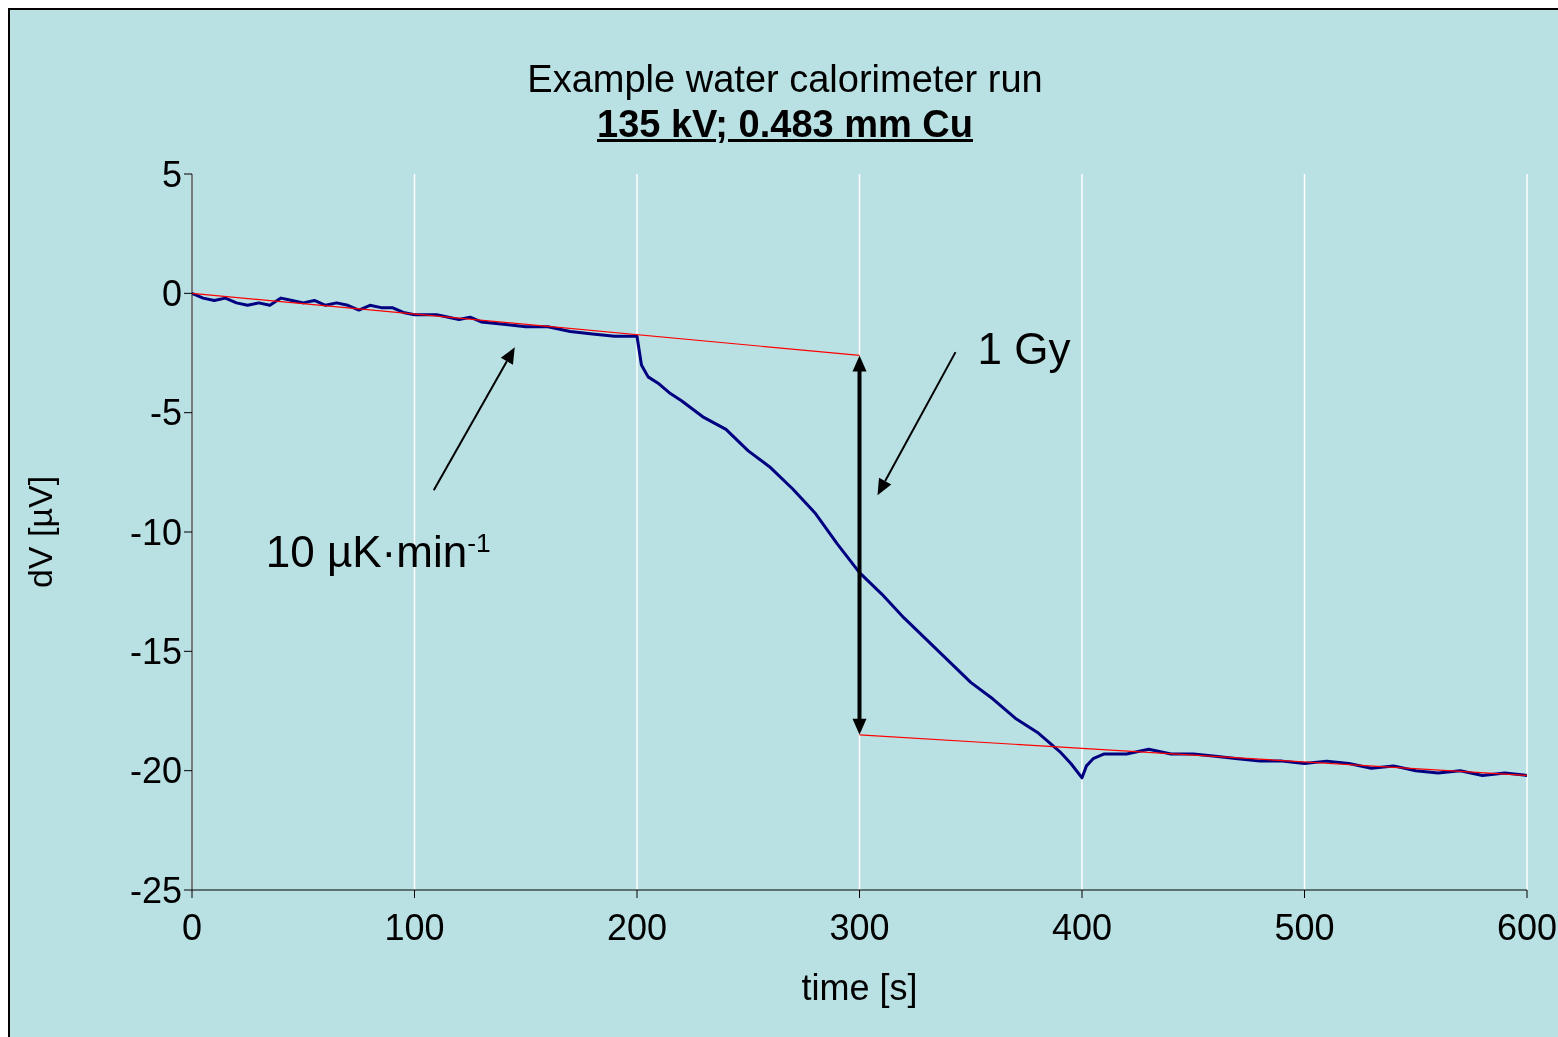 This screenshot has height=1037, width=1558. What do you see at coordinates (1304, 927) in the screenshot?
I see `x-tick-label: 500` at bounding box center [1304, 927].